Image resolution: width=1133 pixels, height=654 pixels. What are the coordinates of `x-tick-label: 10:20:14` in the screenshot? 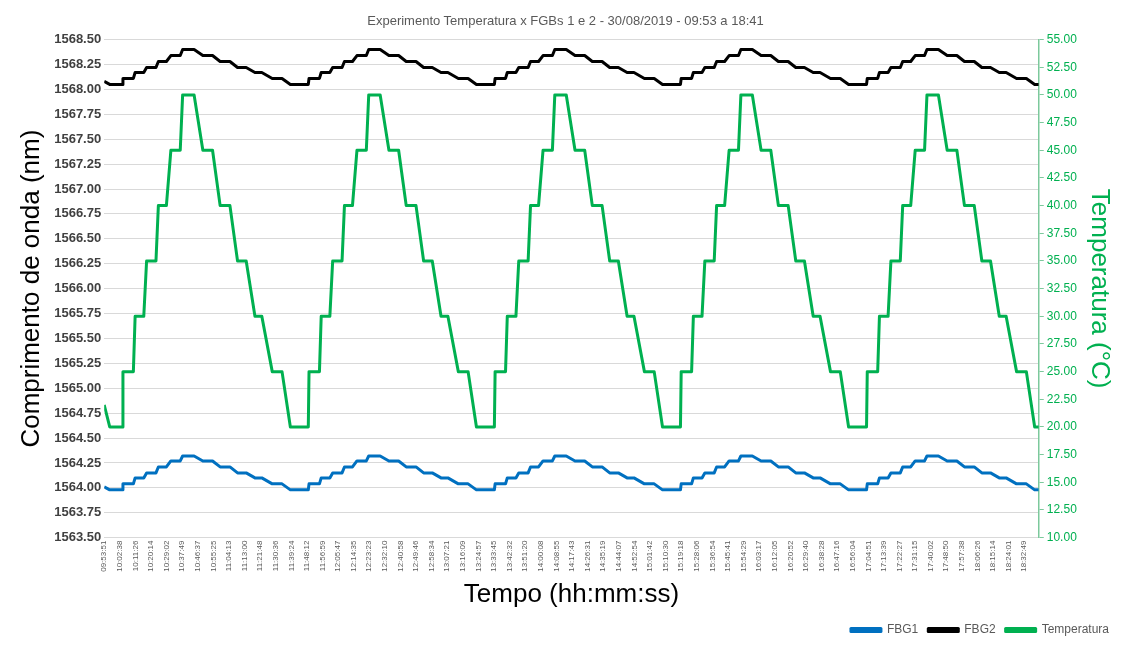 It's located at (151, 556).